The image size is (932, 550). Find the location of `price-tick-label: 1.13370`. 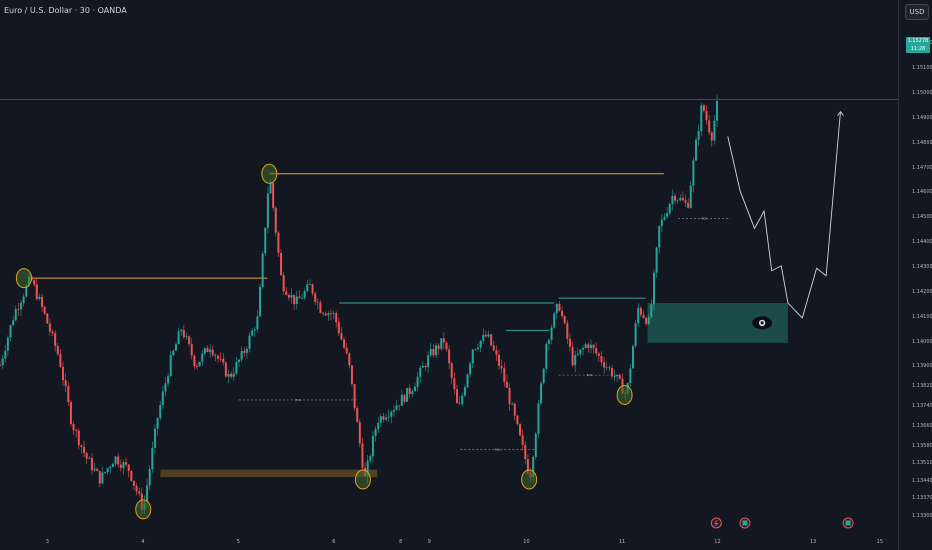

price-tick-label: 1.13370 is located at coordinates (922, 498).